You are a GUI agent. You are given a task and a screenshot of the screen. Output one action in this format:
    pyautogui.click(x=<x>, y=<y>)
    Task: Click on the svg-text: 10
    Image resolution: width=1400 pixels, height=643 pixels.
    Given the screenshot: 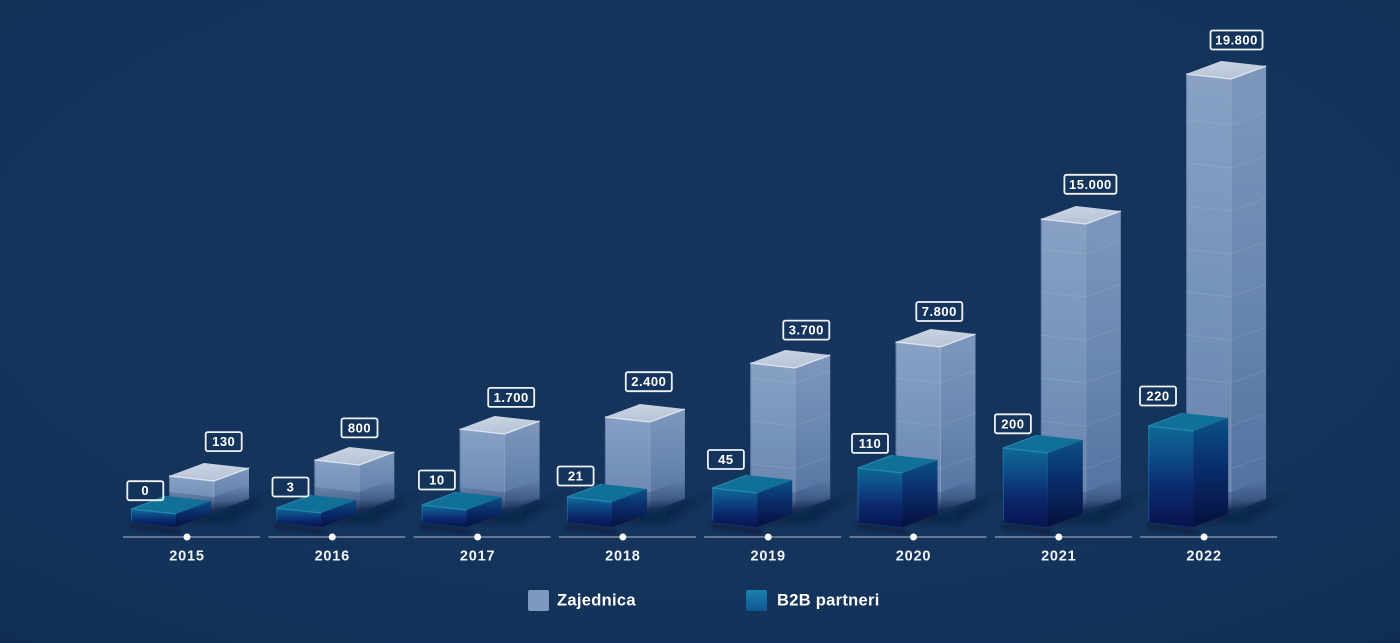 What is the action you would take?
    pyautogui.click(x=436, y=480)
    